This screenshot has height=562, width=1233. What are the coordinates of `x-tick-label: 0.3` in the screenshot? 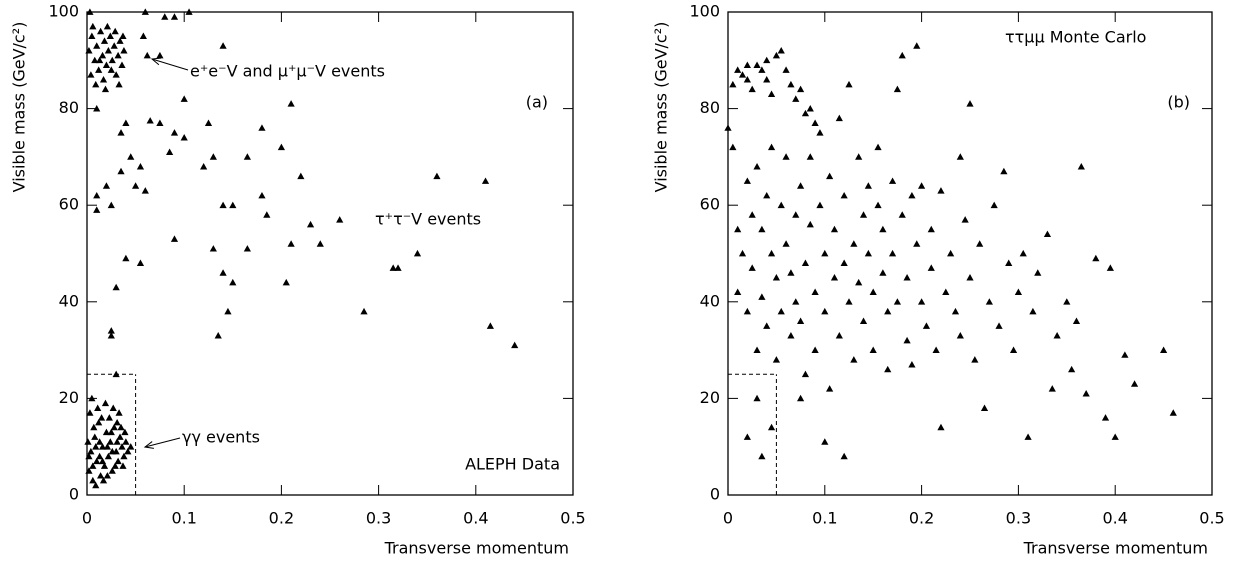 It's located at (378, 518).